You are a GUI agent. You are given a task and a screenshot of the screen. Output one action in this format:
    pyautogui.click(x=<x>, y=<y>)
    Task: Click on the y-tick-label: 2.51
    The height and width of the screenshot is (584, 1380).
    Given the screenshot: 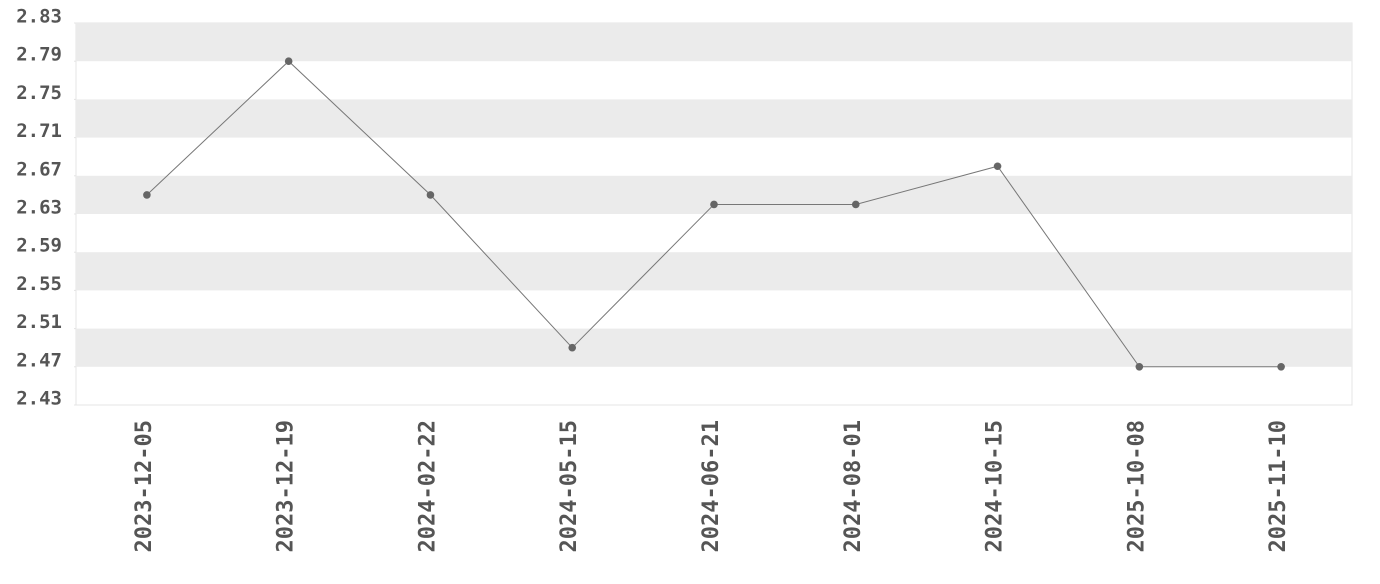 What is the action you would take?
    pyautogui.click(x=39, y=322)
    